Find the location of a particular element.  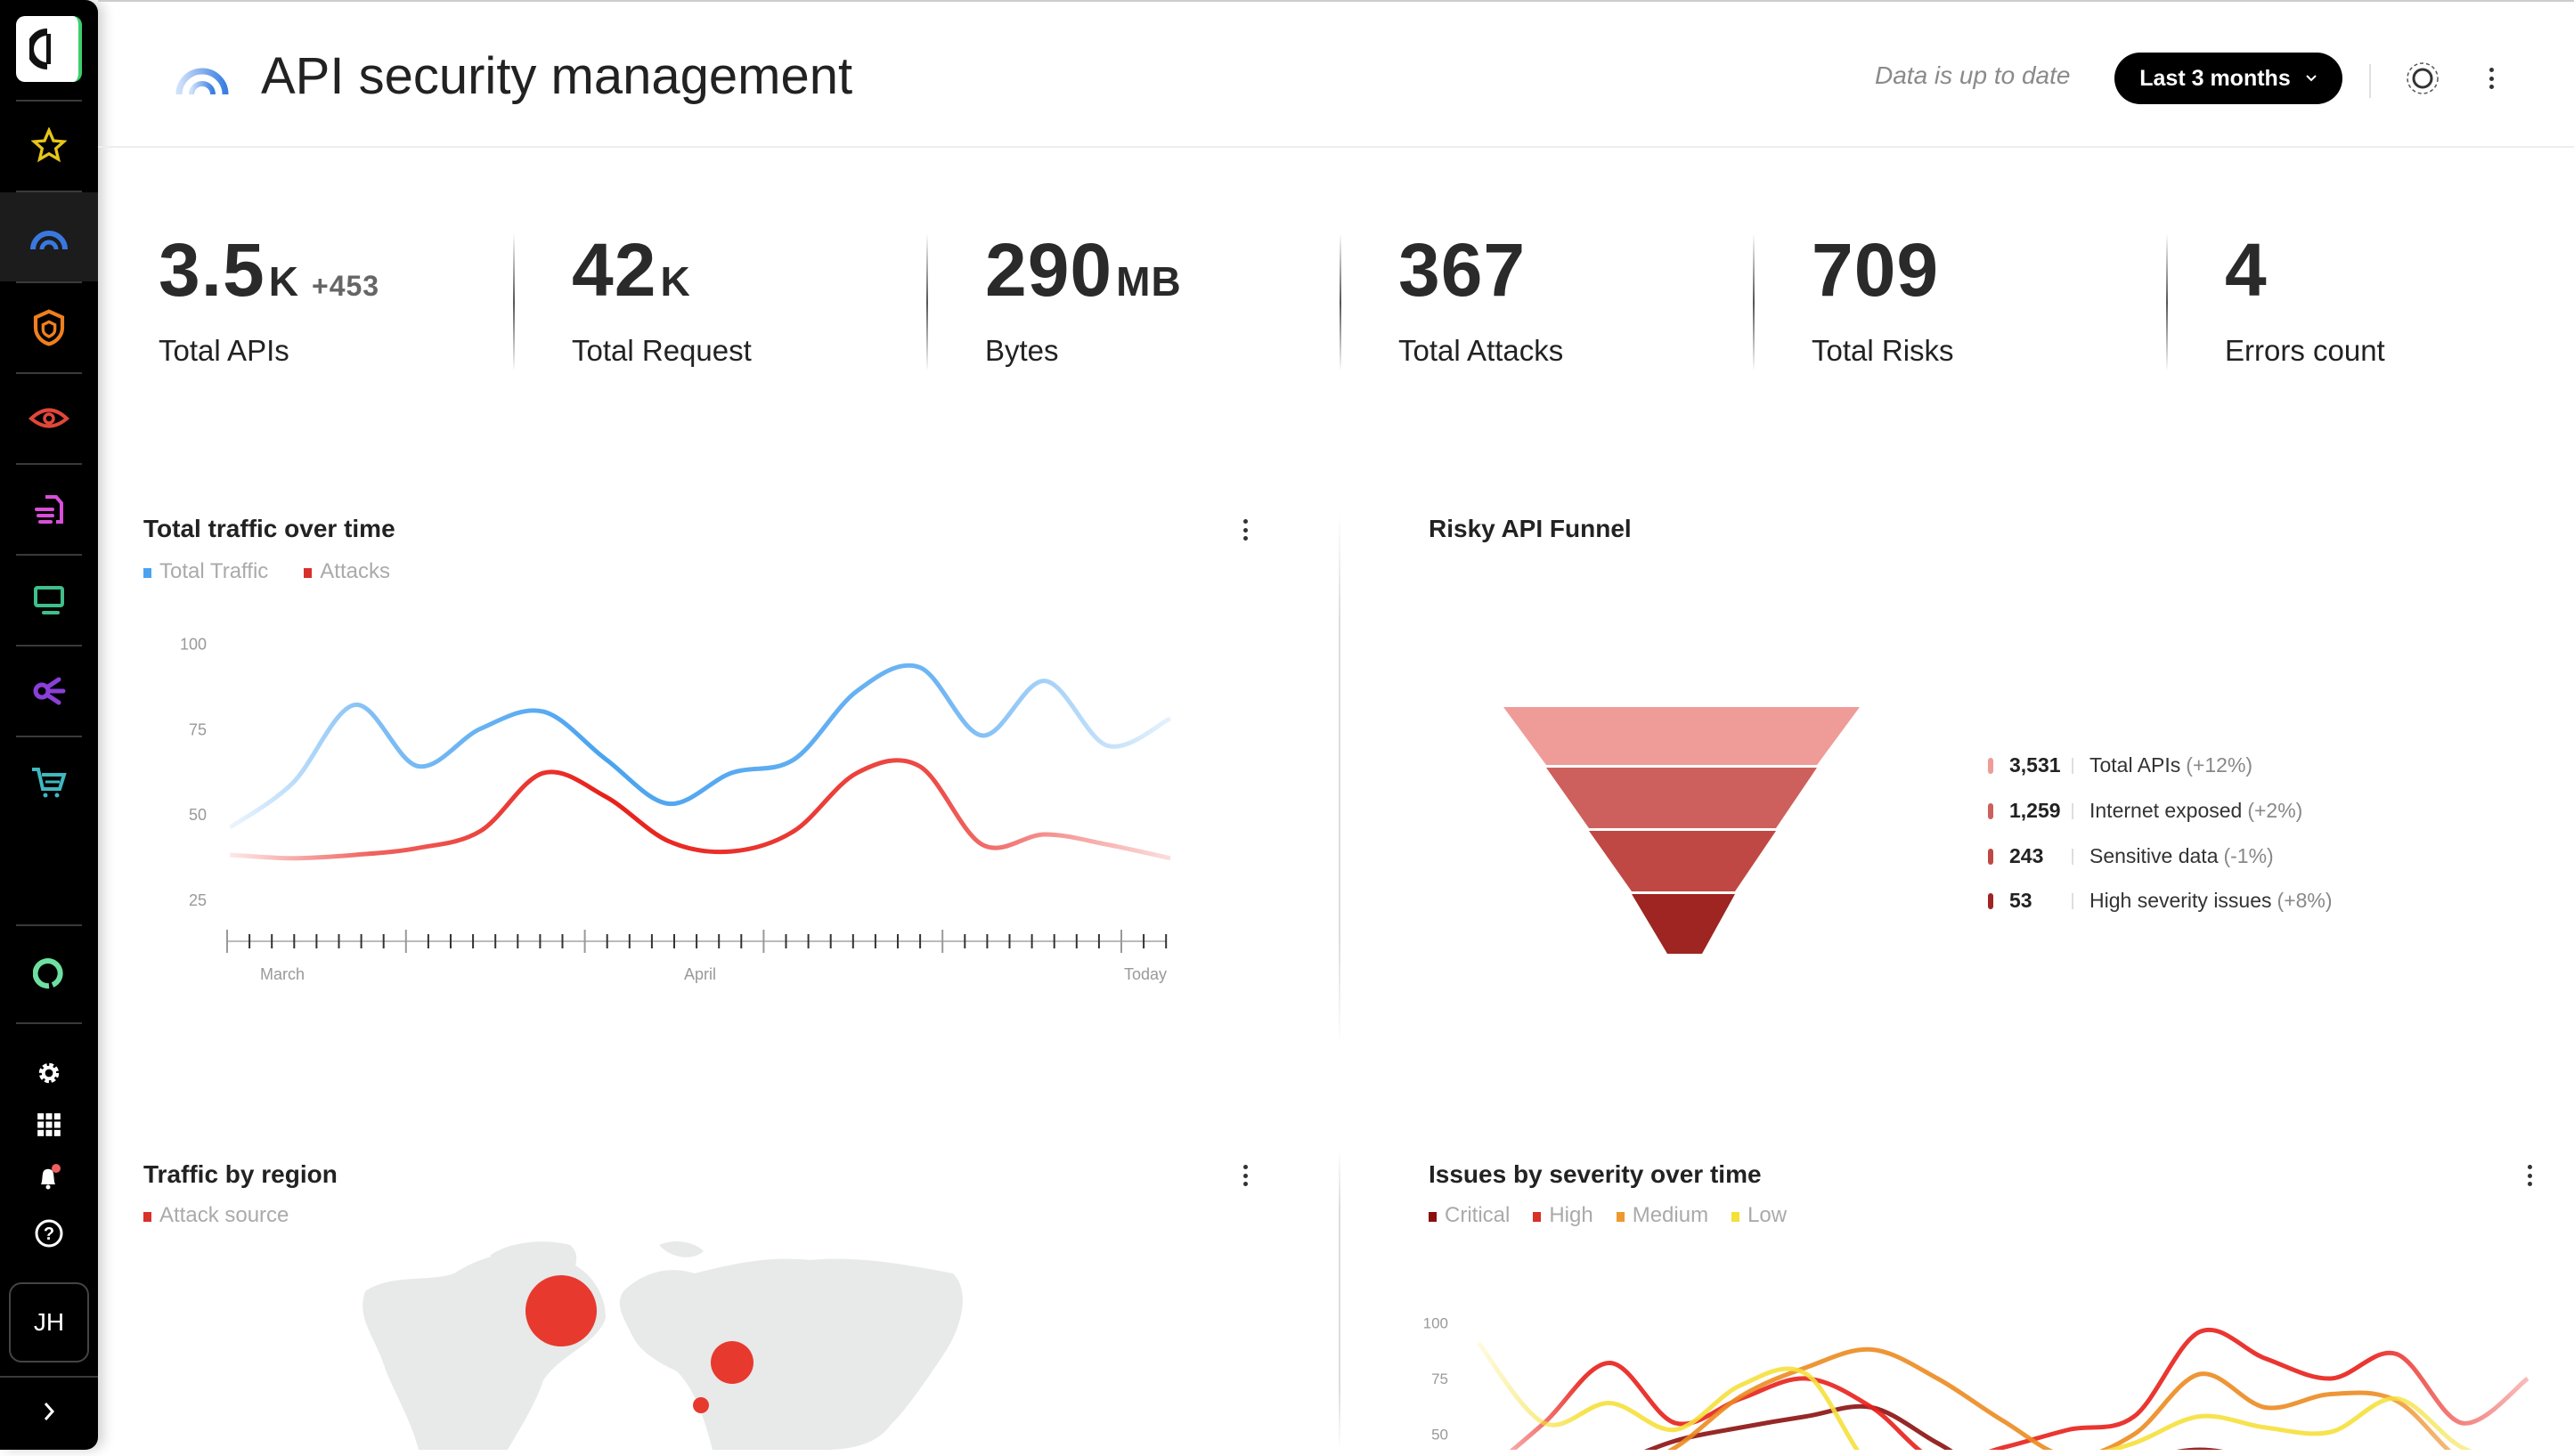

sidebar-item-commerce is located at coordinates (49, 781).